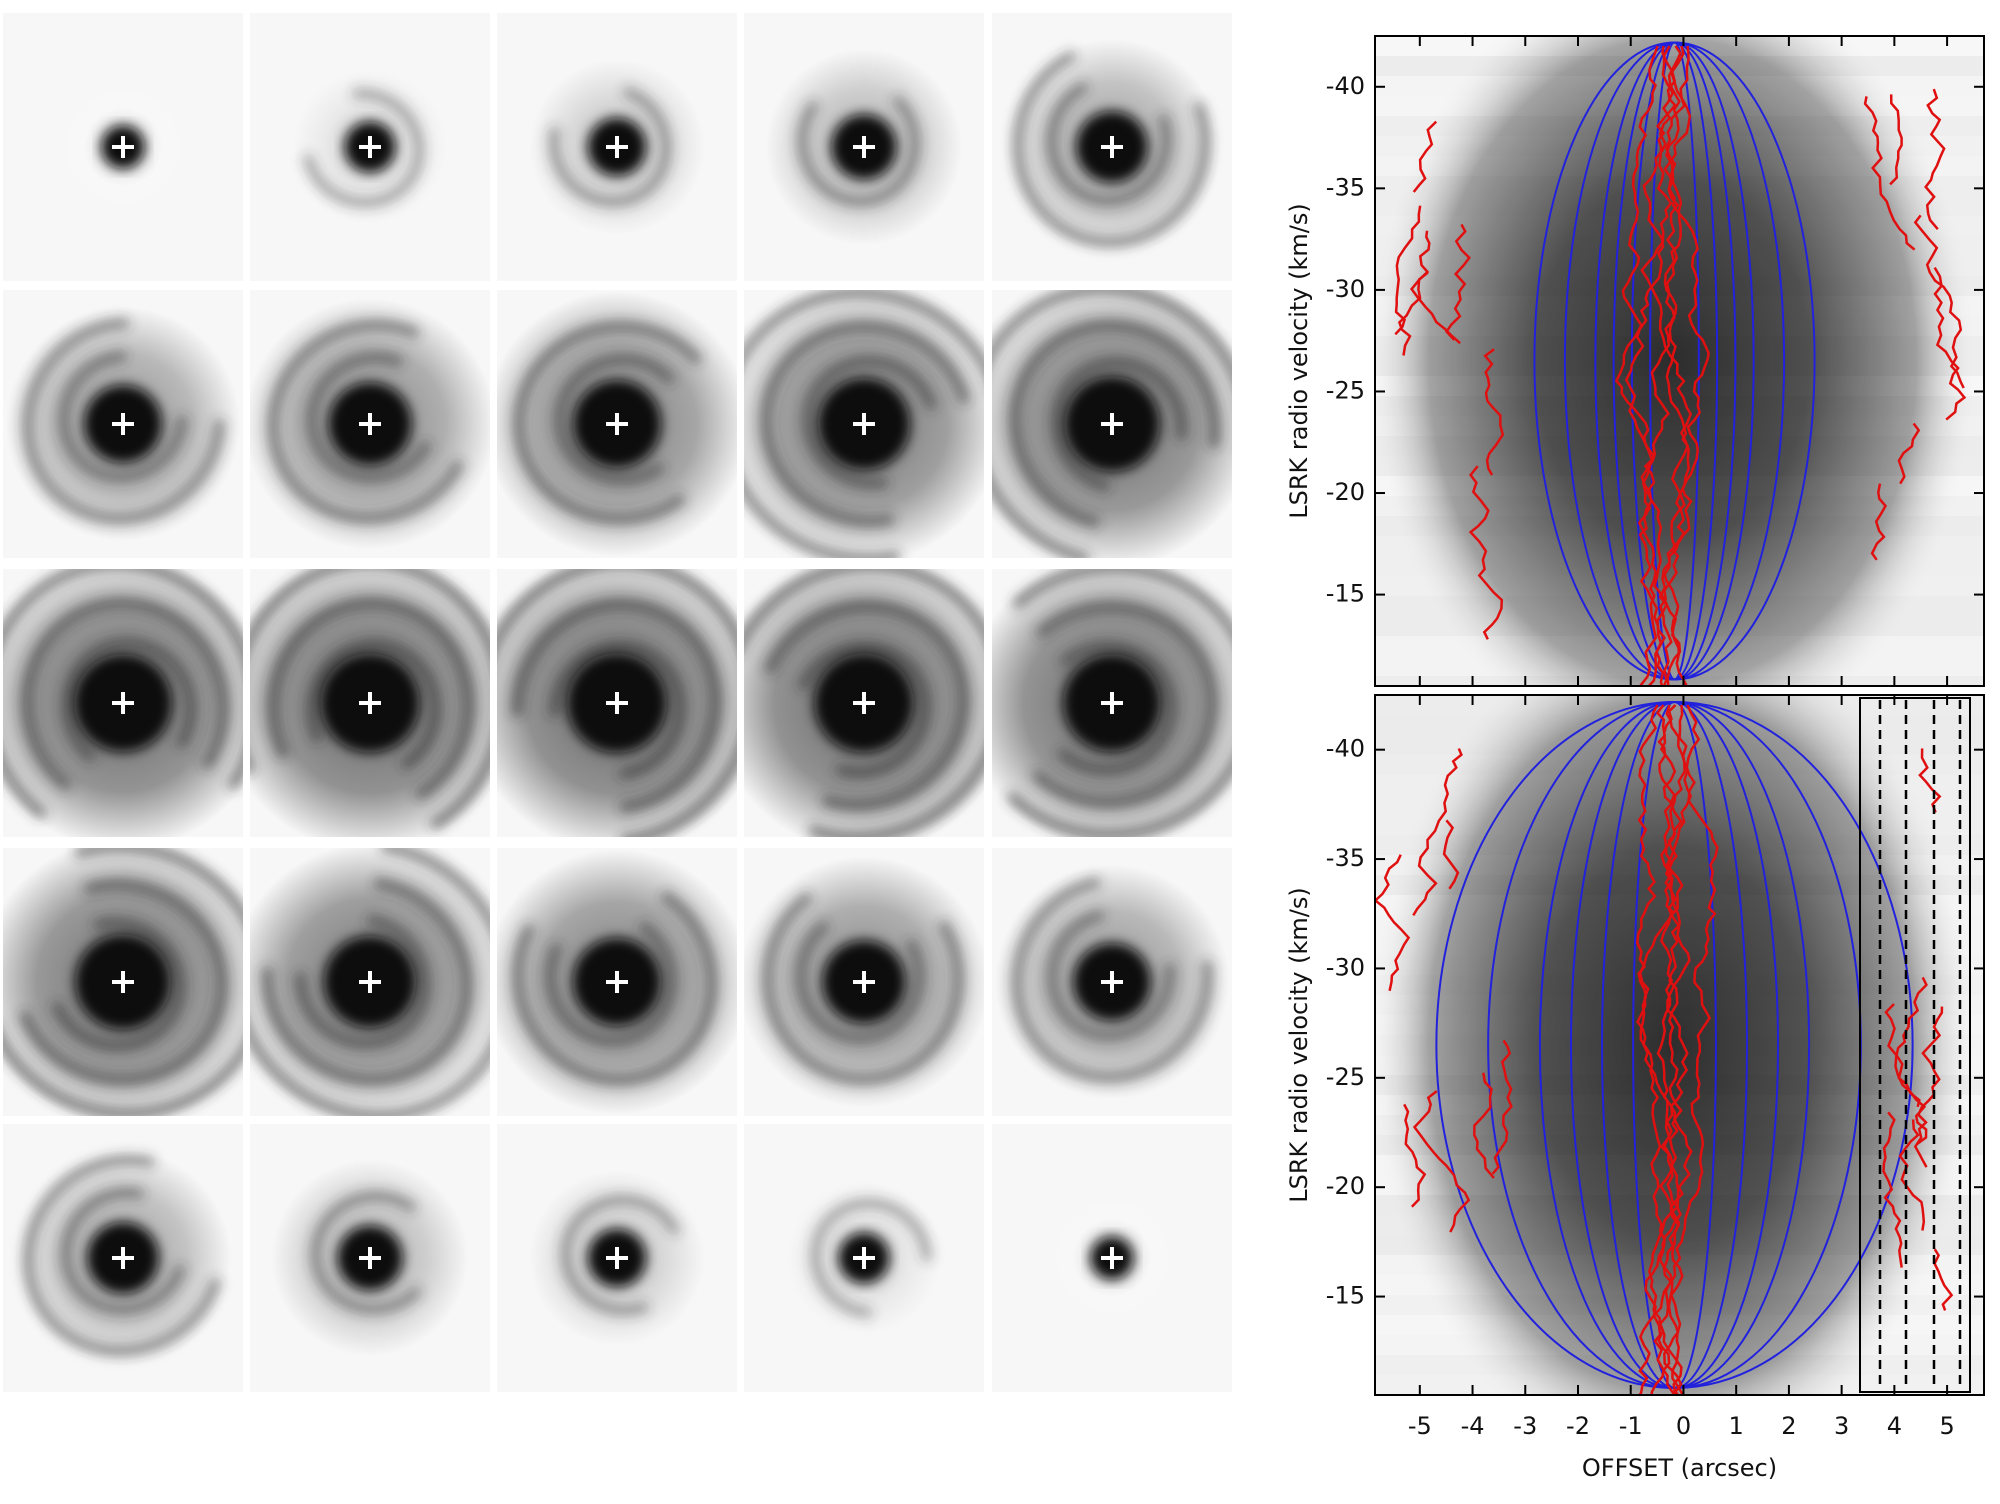 The height and width of the screenshot is (1504, 2000). What do you see at coordinates (1345, 1186) in the screenshot?
I see `y-tick-label: -20` at bounding box center [1345, 1186].